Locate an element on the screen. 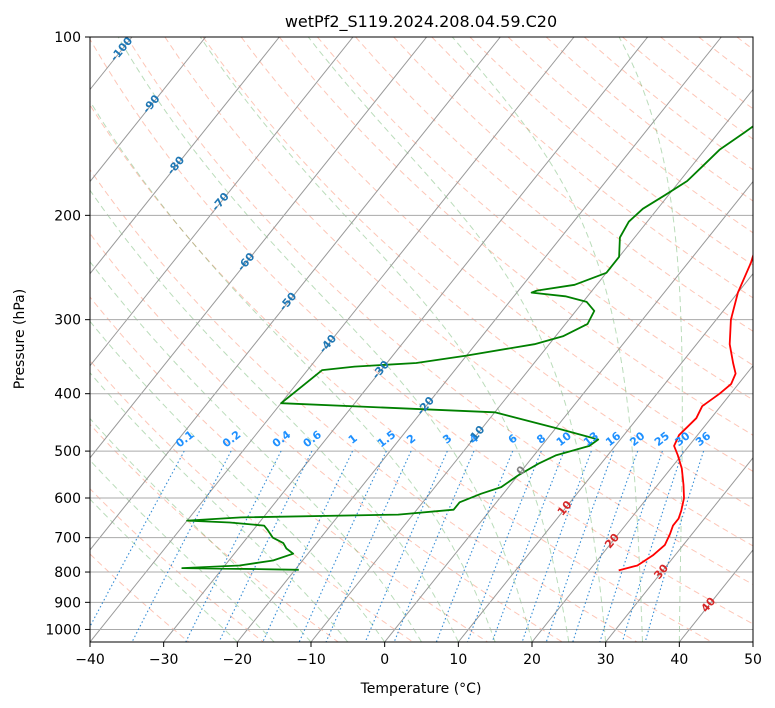  y-tick-label: 1000 is located at coordinates (63, 630).